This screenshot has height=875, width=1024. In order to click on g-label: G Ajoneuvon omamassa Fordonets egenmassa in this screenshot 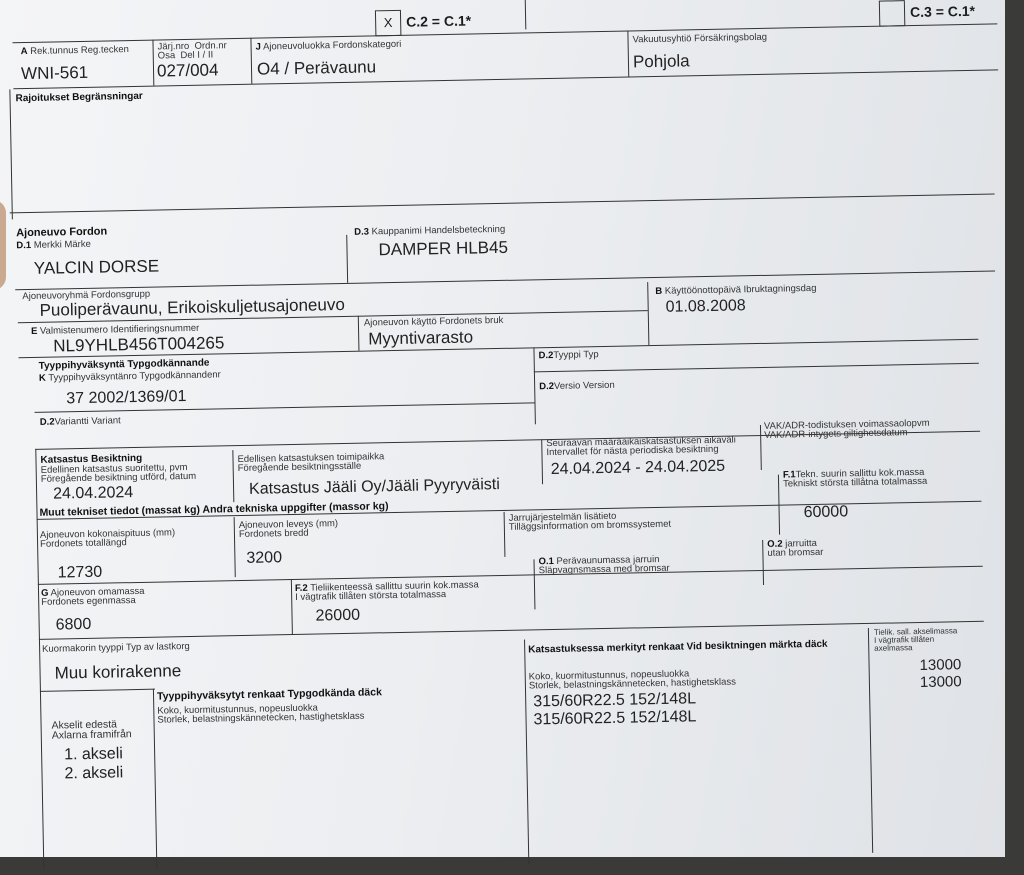, I will do `click(93, 596)`.